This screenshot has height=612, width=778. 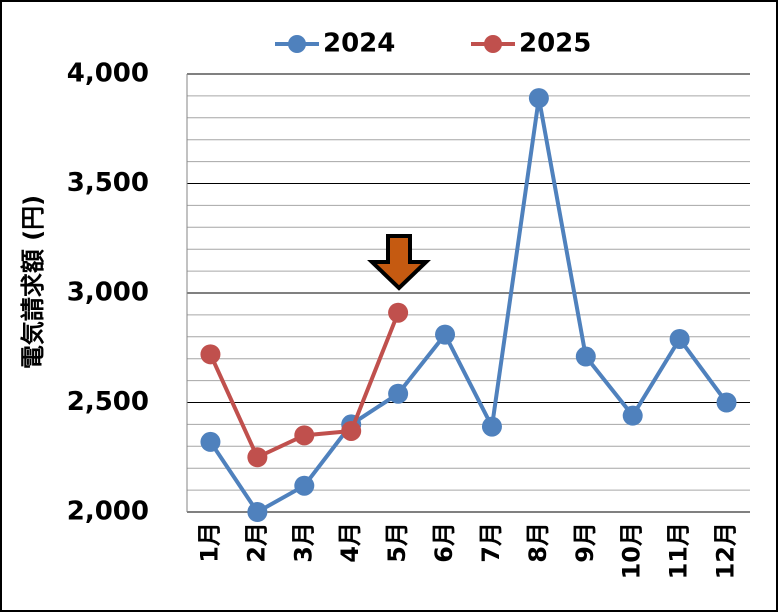 I want to click on x-tick-label: 5月, so click(x=397, y=542).